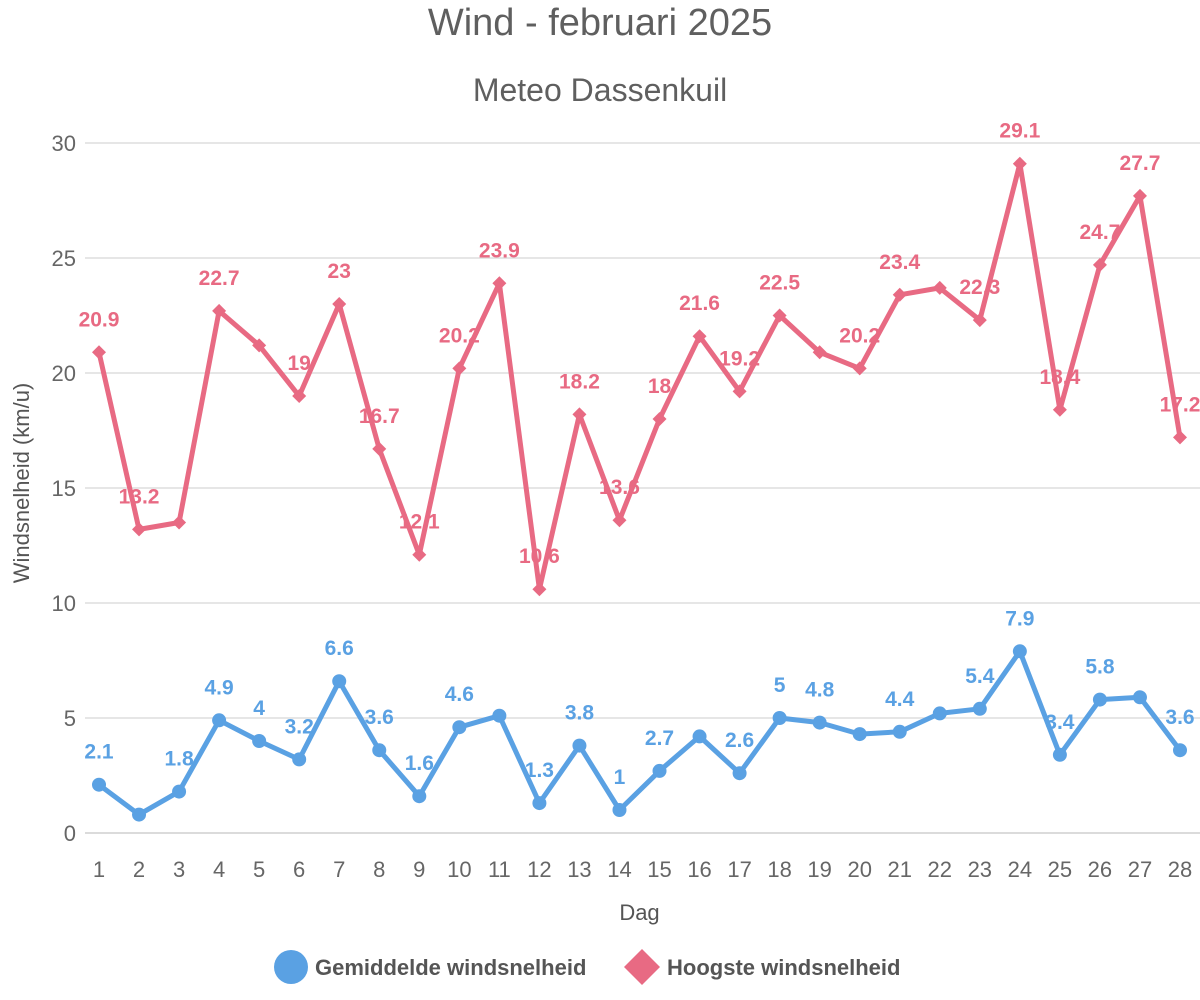  I want to click on data-label: 2.7, so click(659, 738).